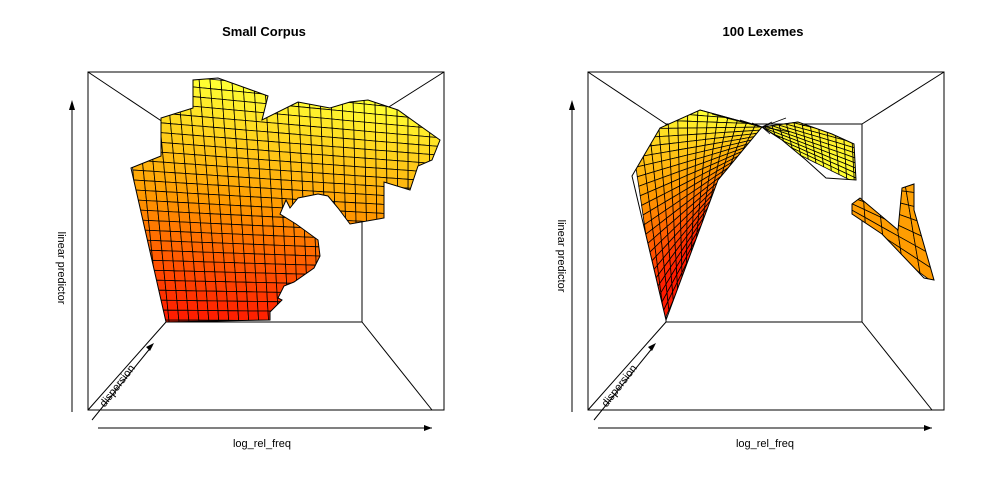  I want to click on panel-1-y-label: dispersion, so click(117, 386).